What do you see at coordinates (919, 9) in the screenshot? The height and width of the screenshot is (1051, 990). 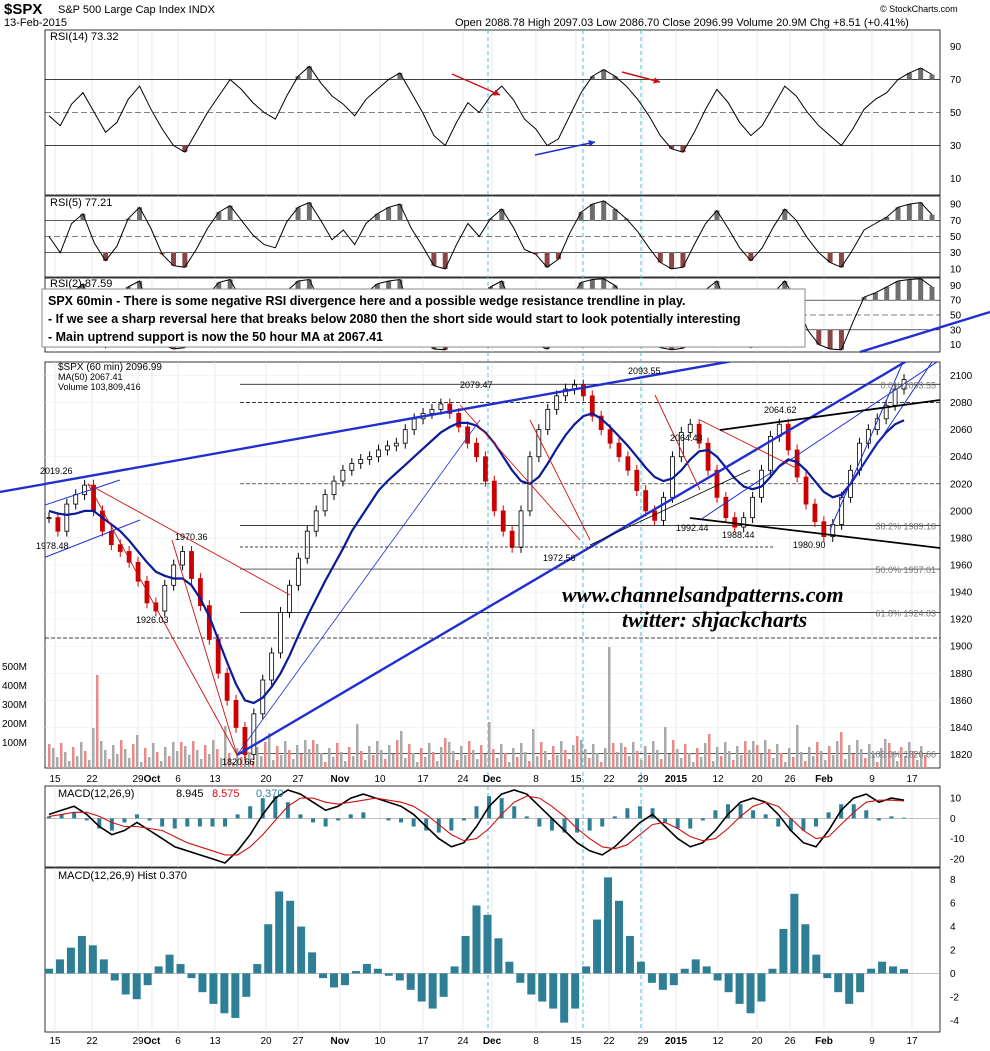 I see `brand-logo: © StockCharts.com` at bounding box center [919, 9].